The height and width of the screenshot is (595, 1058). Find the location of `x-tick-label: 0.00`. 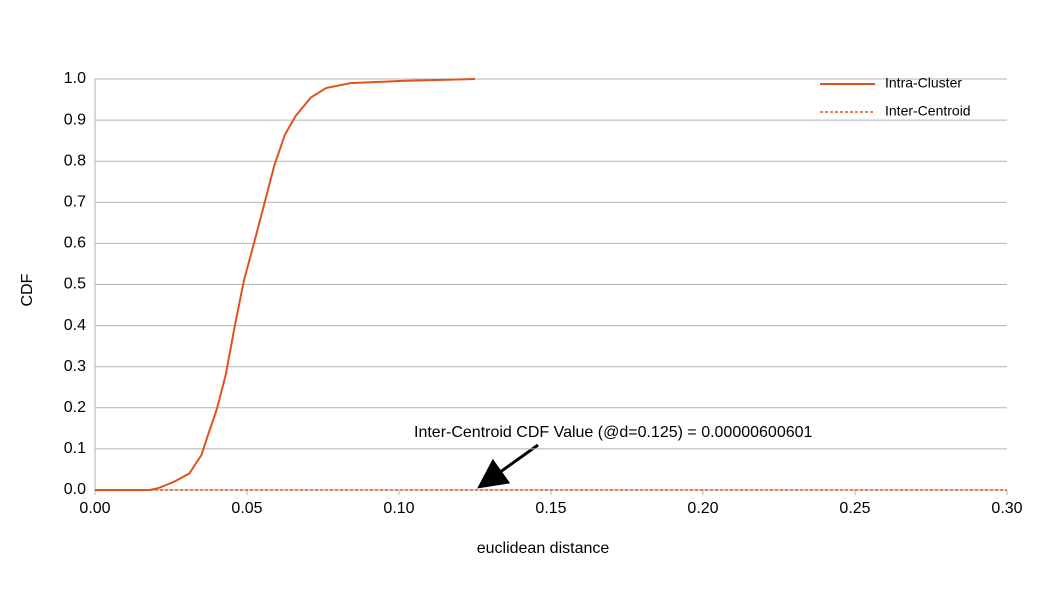

x-tick-label: 0.00 is located at coordinates (94, 508).